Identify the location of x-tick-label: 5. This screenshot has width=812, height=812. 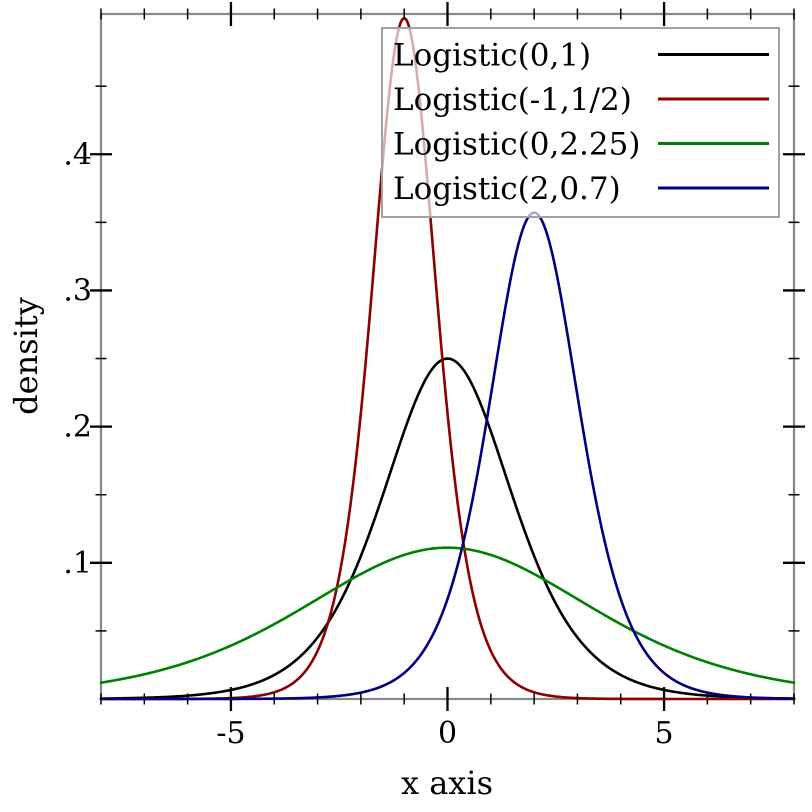
(664, 733).